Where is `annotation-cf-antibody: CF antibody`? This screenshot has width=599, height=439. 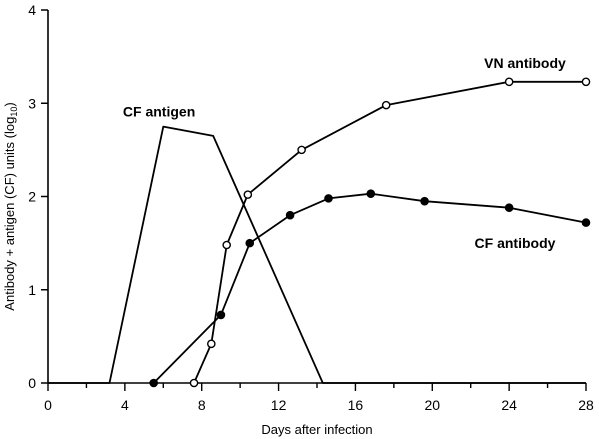
annotation-cf-antibody: CF antibody is located at coordinates (515, 243).